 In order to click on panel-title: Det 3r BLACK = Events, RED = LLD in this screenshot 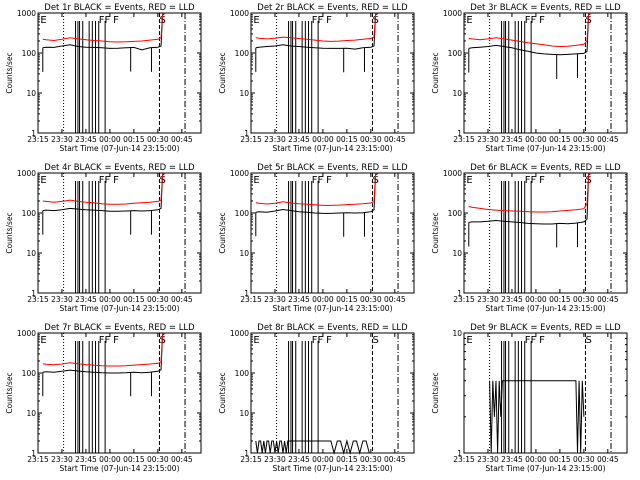, I will do `click(545, 8)`.